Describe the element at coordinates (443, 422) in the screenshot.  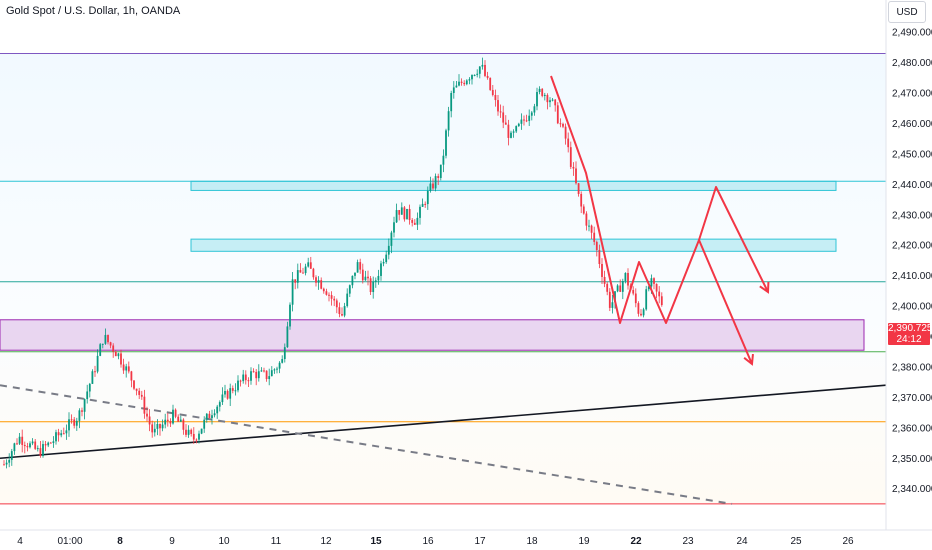
I see `support-trendline` at that location.